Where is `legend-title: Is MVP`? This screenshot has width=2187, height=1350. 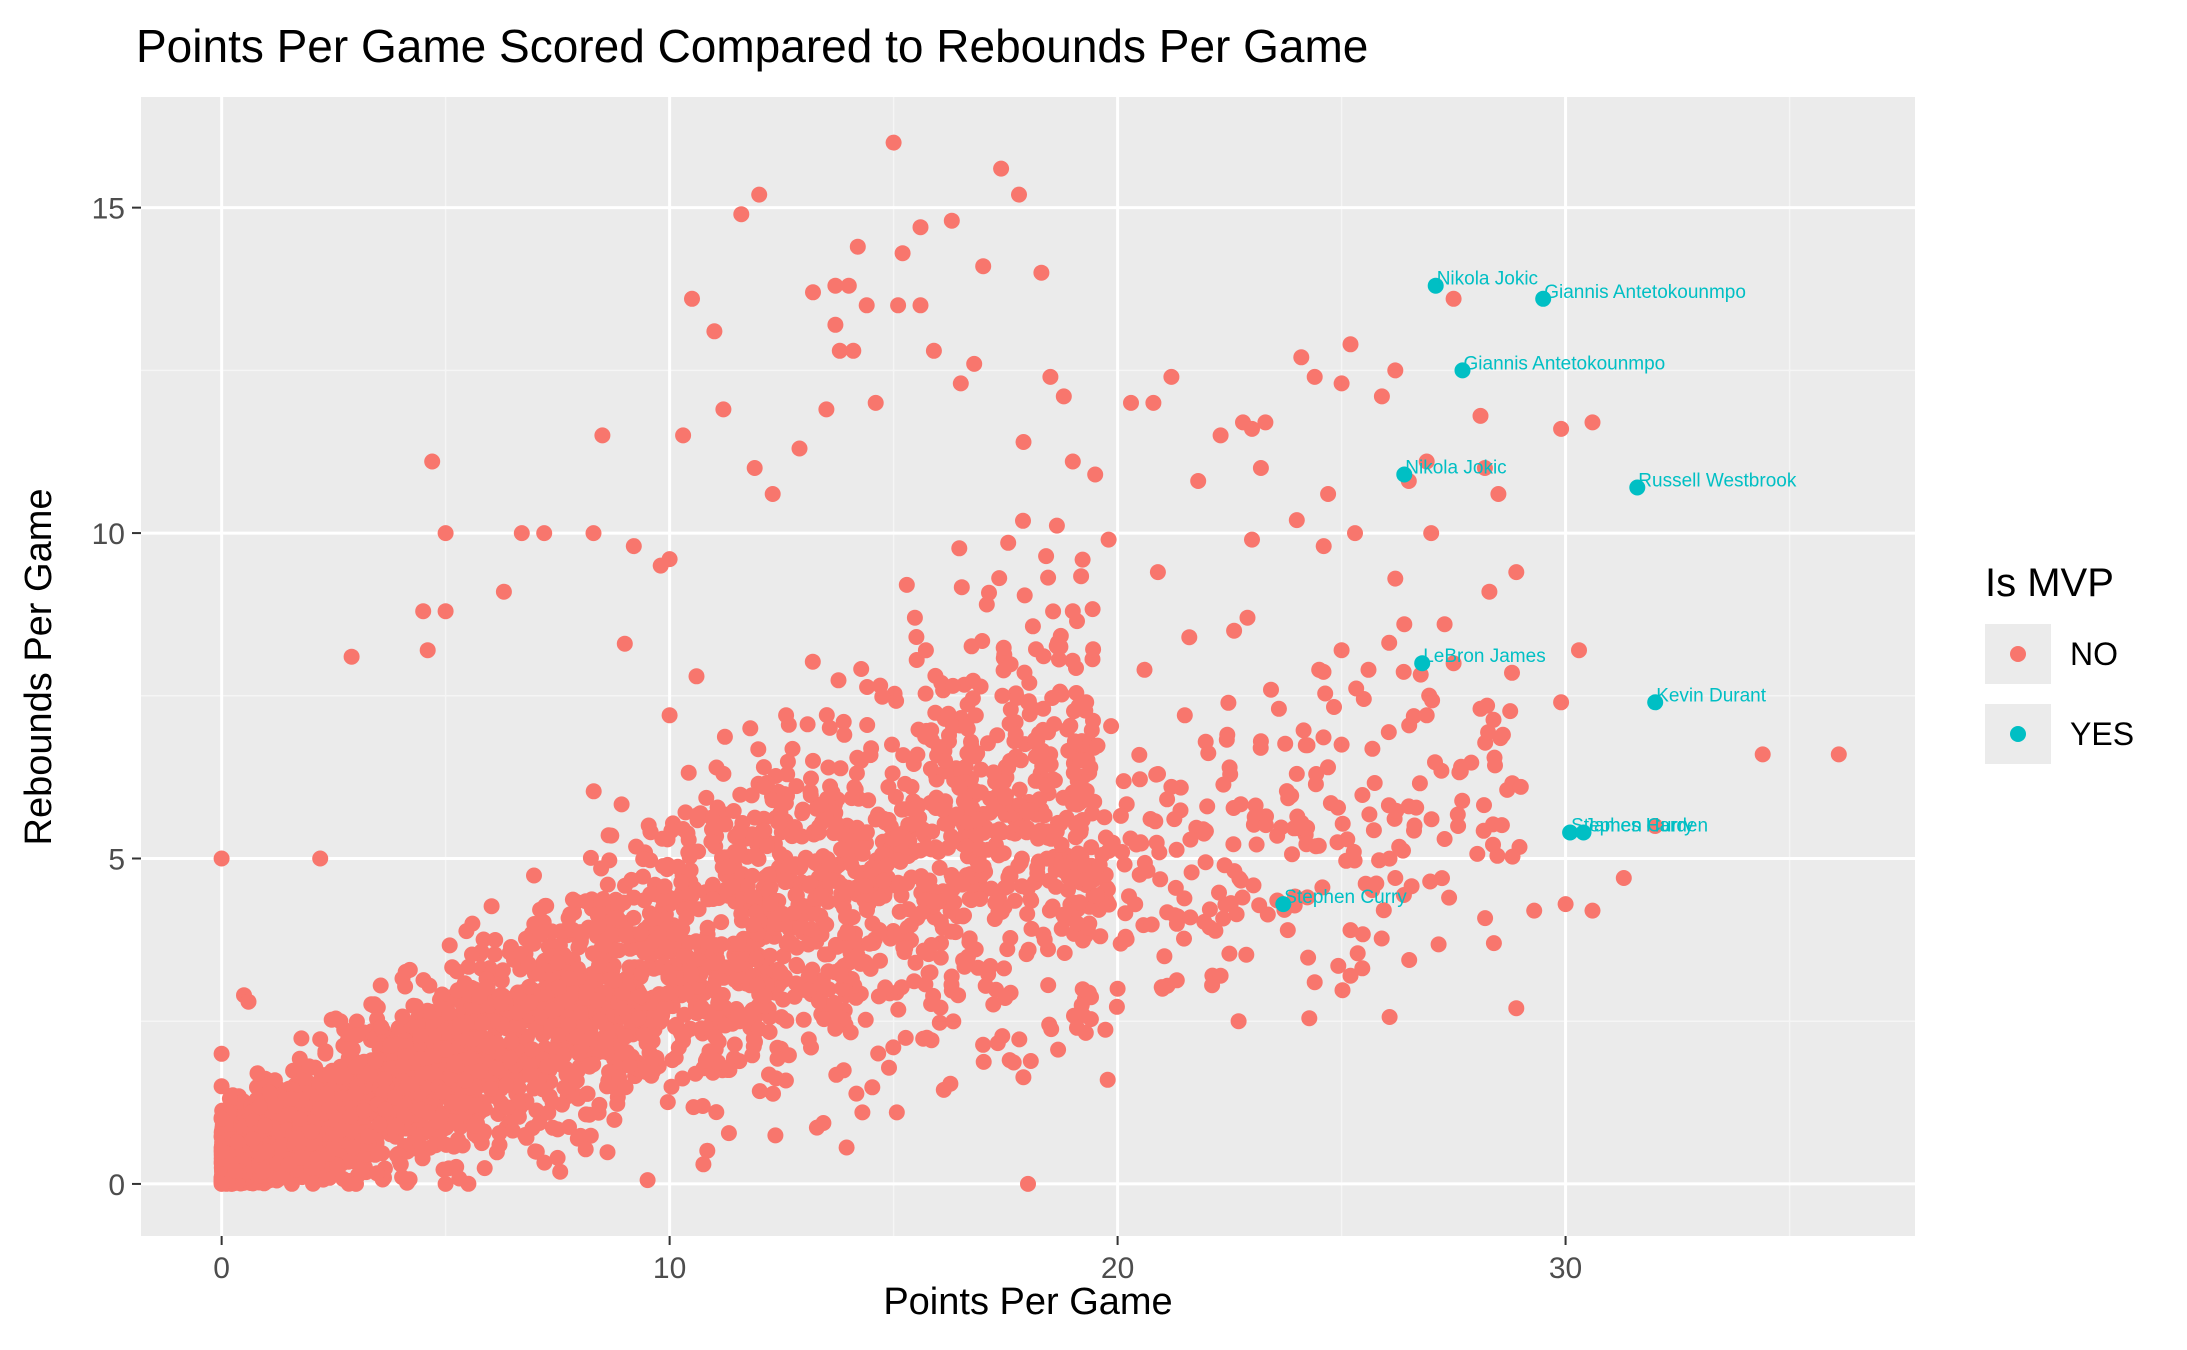 legend-title: Is MVP is located at coordinates (2049, 583).